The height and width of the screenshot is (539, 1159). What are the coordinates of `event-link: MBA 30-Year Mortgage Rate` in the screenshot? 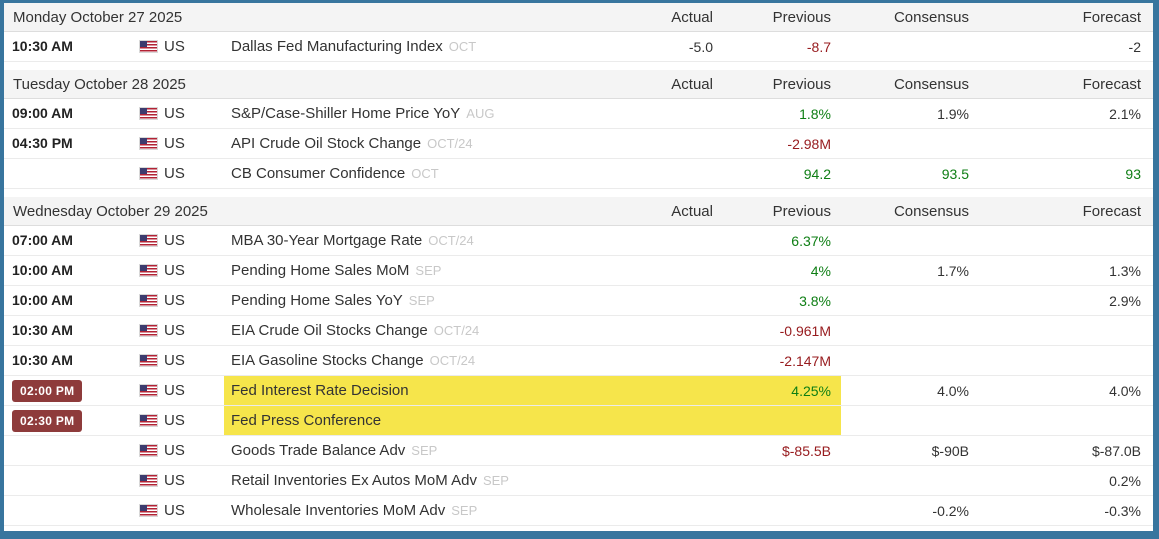 It's located at (327, 240).